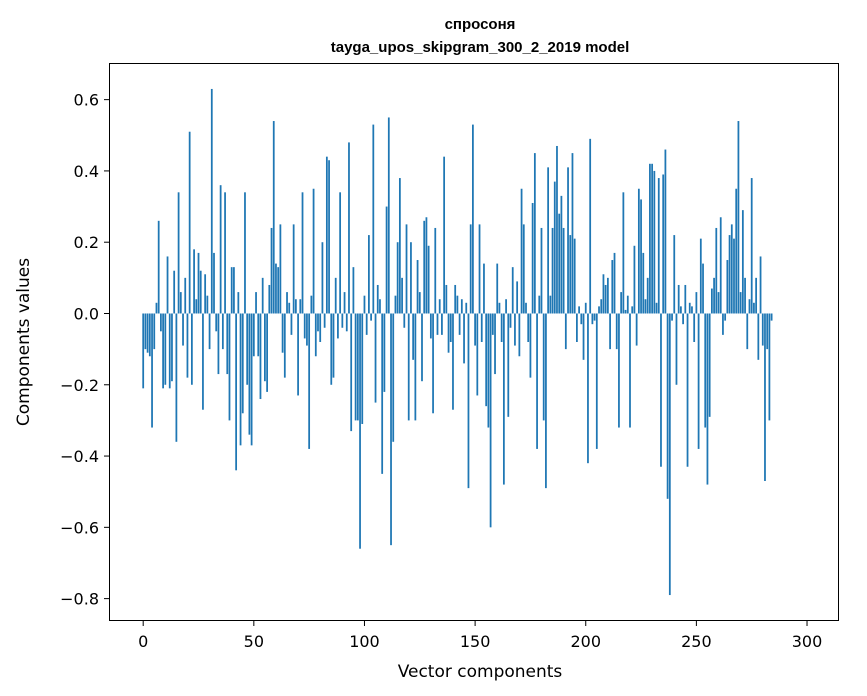 This screenshot has width=867, height=696. What do you see at coordinates (480, 672) in the screenshot?
I see `x-axis-label: Vector components` at bounding box center [480, 672].